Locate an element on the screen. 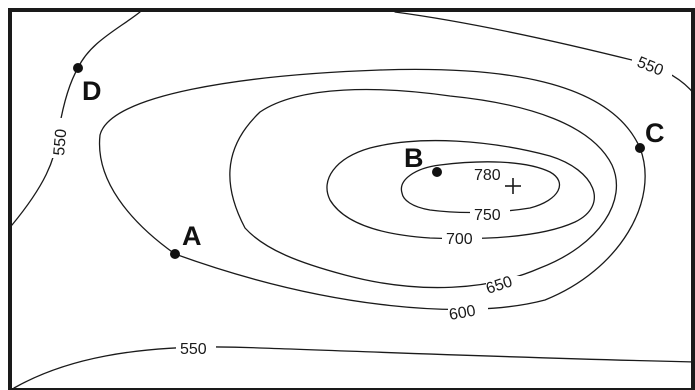 The image size is (695, 390). contour-550-northeast is located at coordinates (544, 53).